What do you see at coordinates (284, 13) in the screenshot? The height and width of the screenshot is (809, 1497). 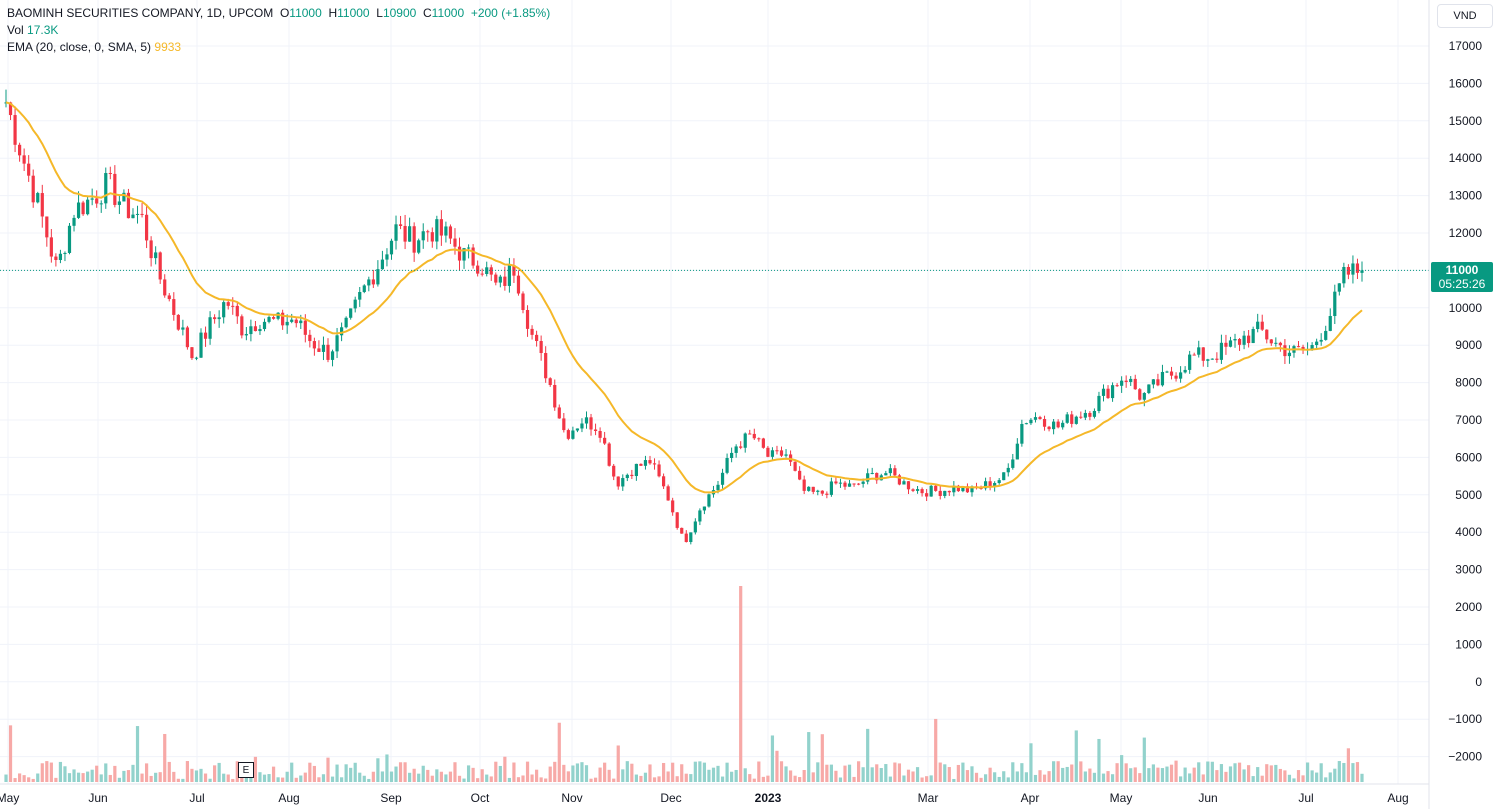 I see `open-label: O` at bounding box center [284, 13].